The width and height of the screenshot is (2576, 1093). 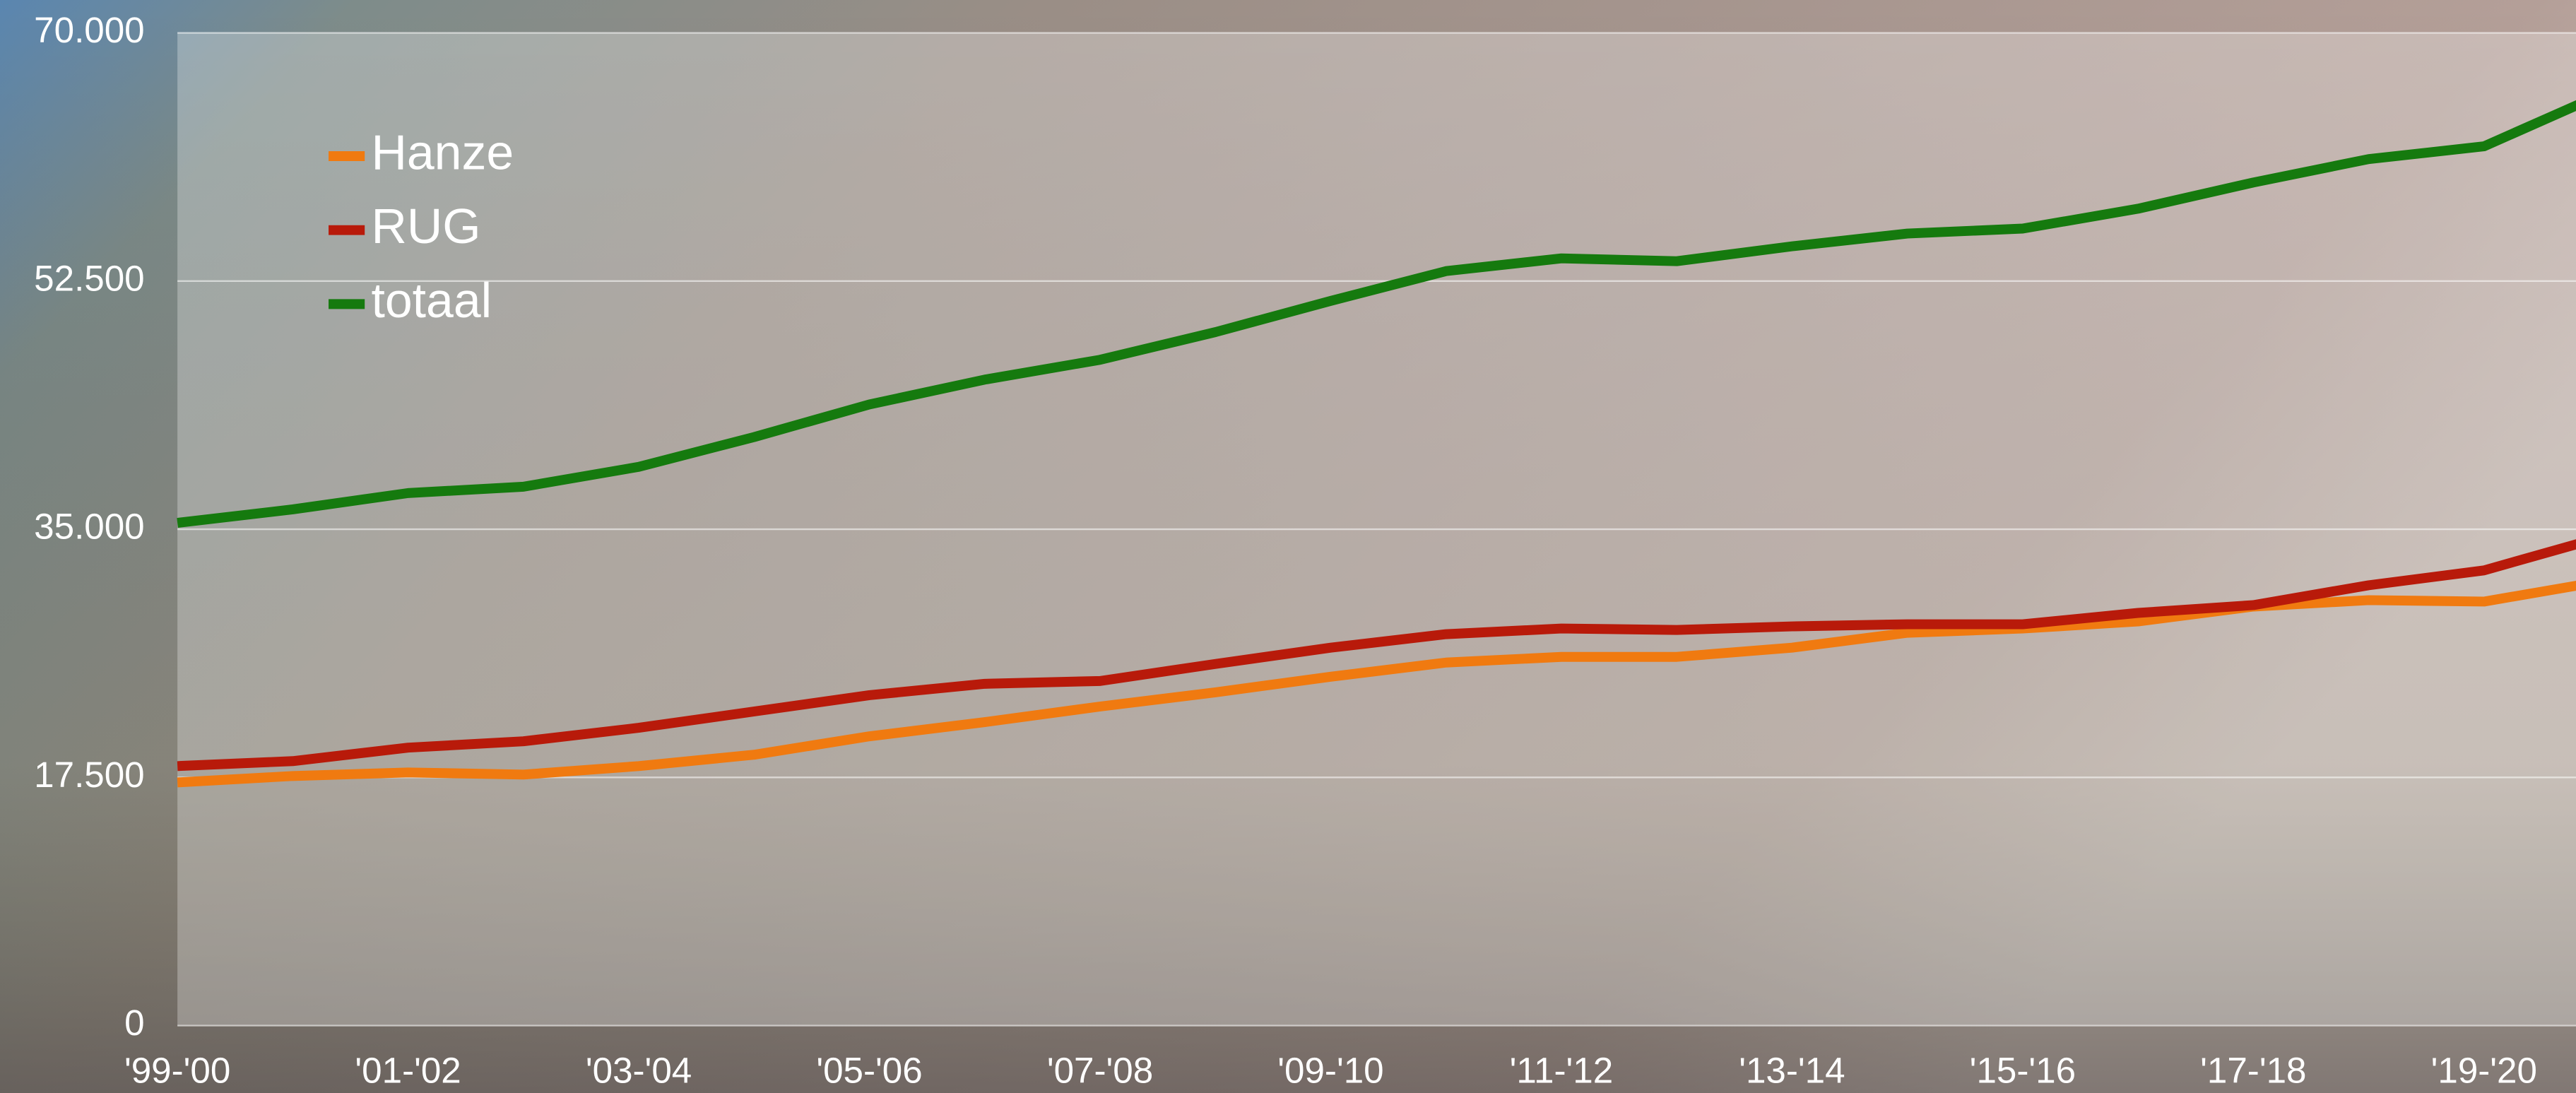 I want to click on x-tick-label: '07-'08, so click(x=1100, y=1071).